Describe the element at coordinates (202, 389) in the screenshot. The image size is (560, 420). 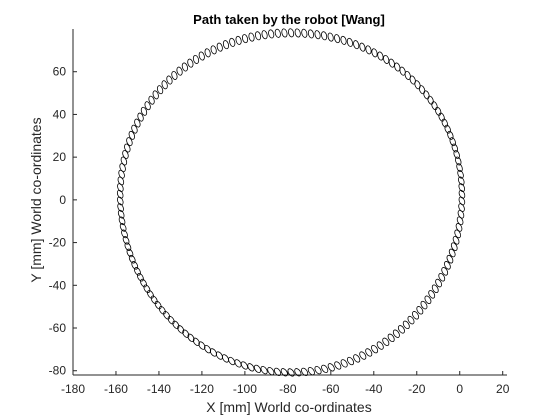
I see `x-tick-label: -120` at that location.